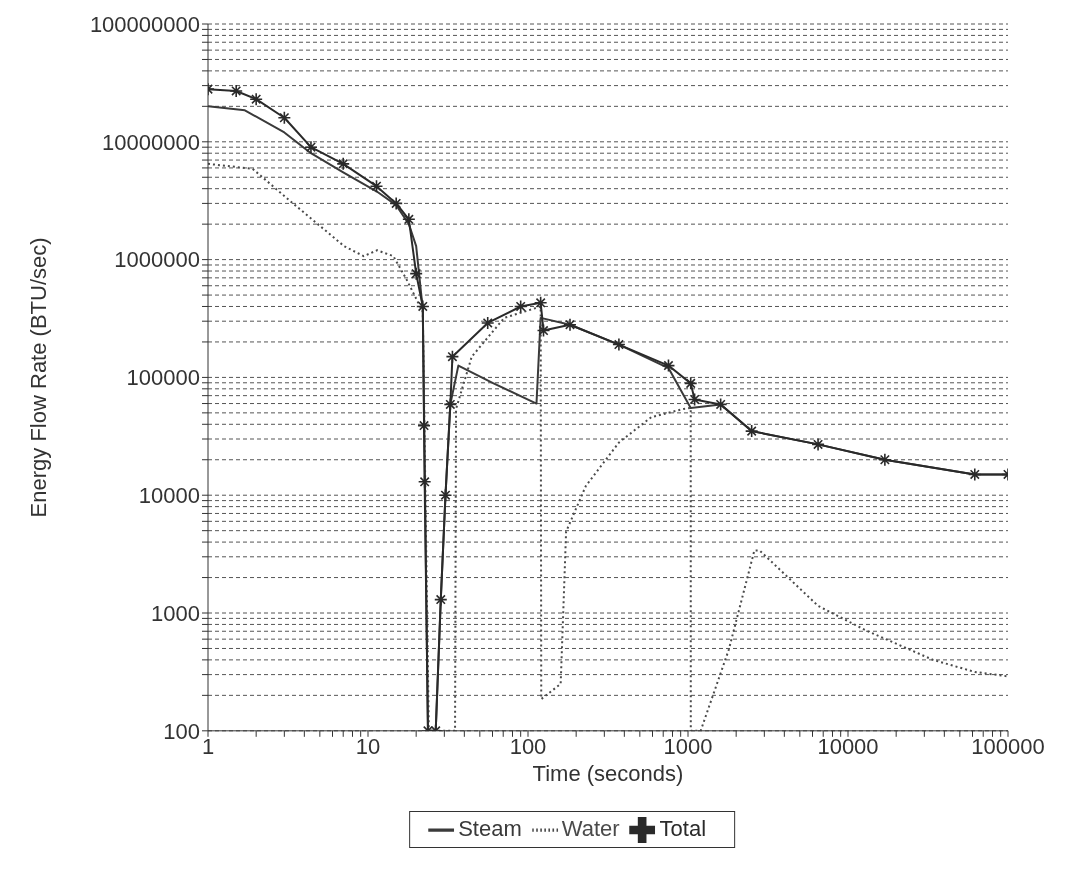  What do you see at coordinates (181, 731) in the screenshot?
I see `y-tick-label: 100` at bounding box center [181, 731].